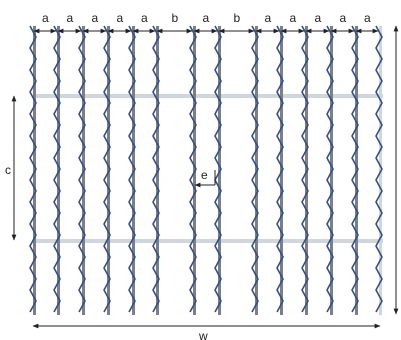 The height and width of the screenshot is (340, 401). What do you see at coordinates (204, 175) in the screenshot?
I see `label-e: e` at bounding box center [204, 175].